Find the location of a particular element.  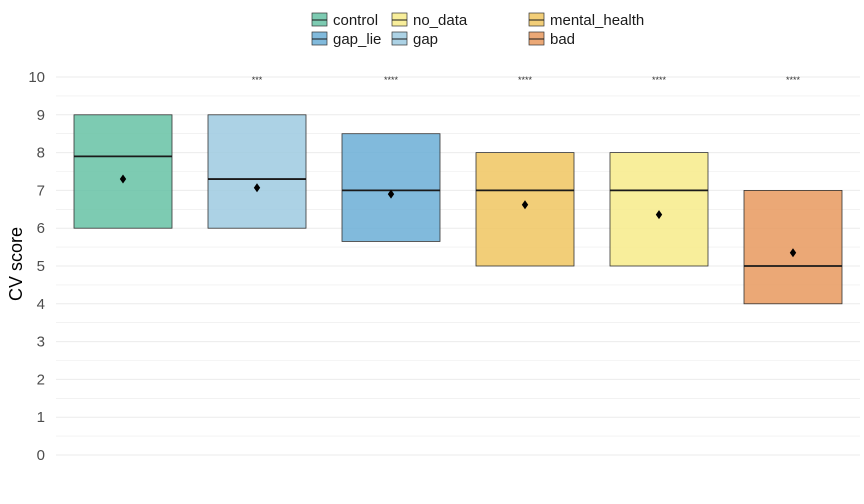

box-bad: **** is located at coordinates (793, 190).